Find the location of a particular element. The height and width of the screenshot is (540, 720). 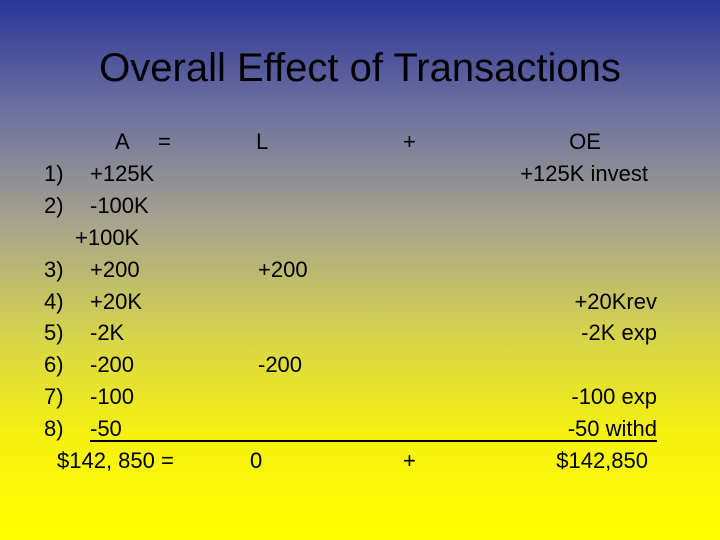

asset-cell: -2K is located at coordinates (107, 333).